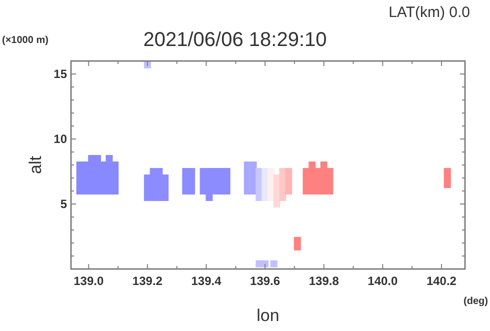 The height and width of the screenshot is (331, 490). Describe the element at coordinates (324, 281) in the screenshot. I see `x-tick-label: 139.8` at that location.